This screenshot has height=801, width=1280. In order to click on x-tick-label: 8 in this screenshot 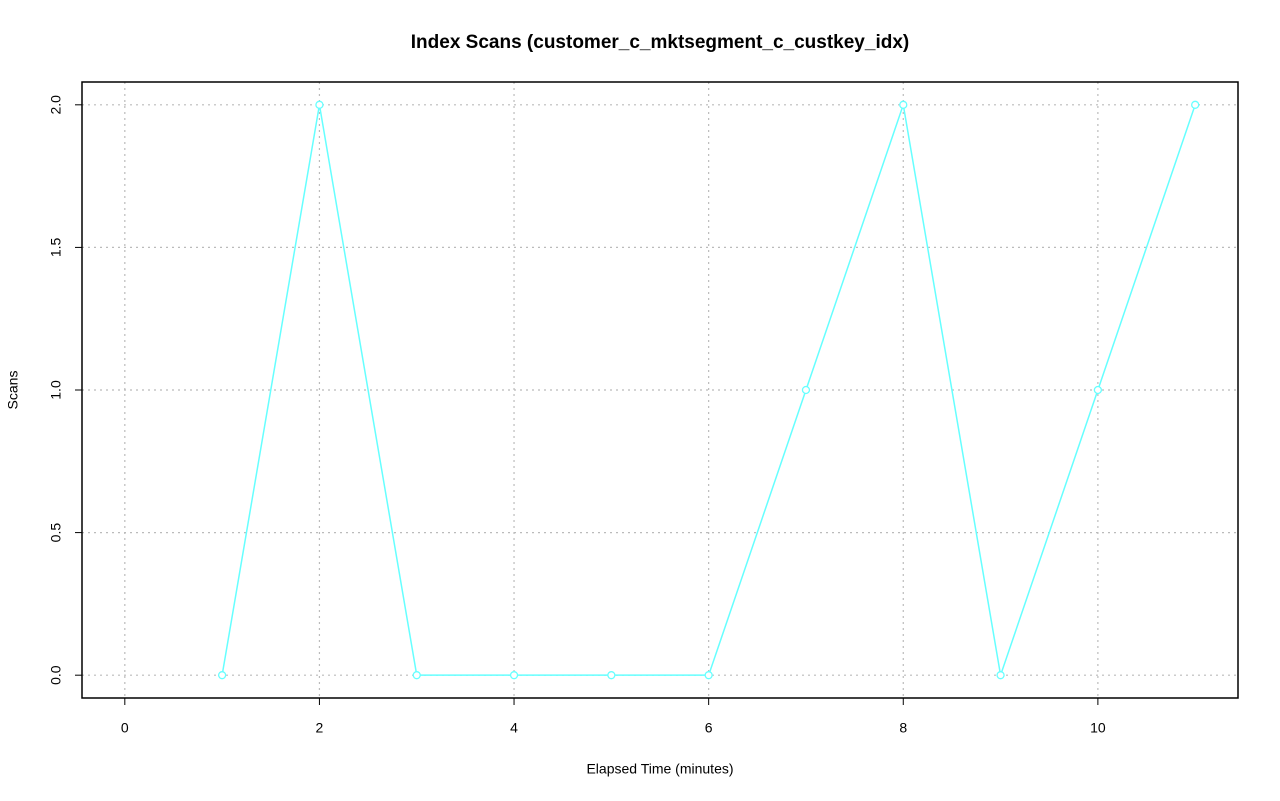, I will do `click(903, 728)`.